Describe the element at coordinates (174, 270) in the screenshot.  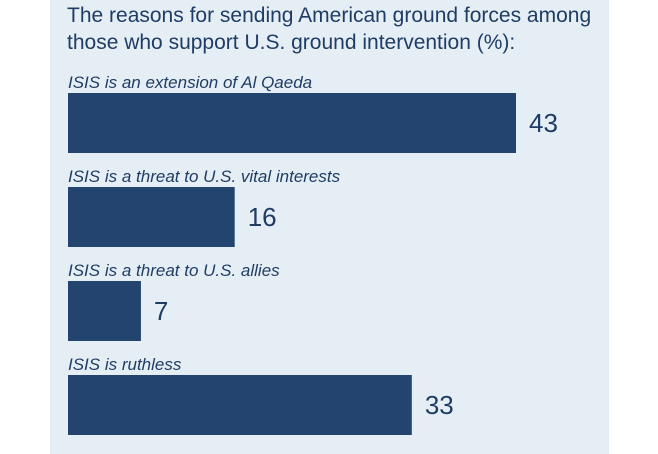
I see `category-label: ISIS is a threat to U.S. allies` at that location.